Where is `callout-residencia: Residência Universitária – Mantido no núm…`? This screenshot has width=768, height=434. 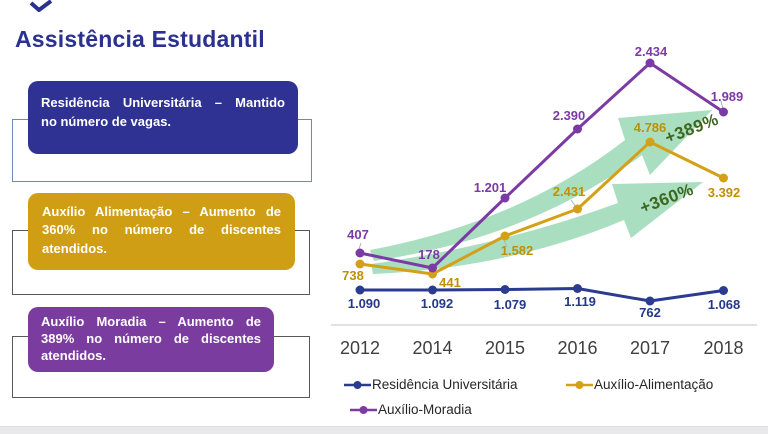
callout-residencia: Residência Universitária – Mantido no núm… is located at coordinates (163, 117).